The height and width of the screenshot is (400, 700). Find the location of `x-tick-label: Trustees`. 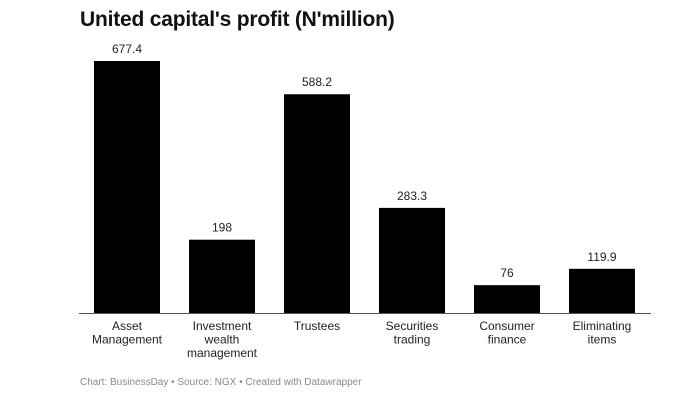

x-tick-label: Trustees is located at coordinates (317, 326).